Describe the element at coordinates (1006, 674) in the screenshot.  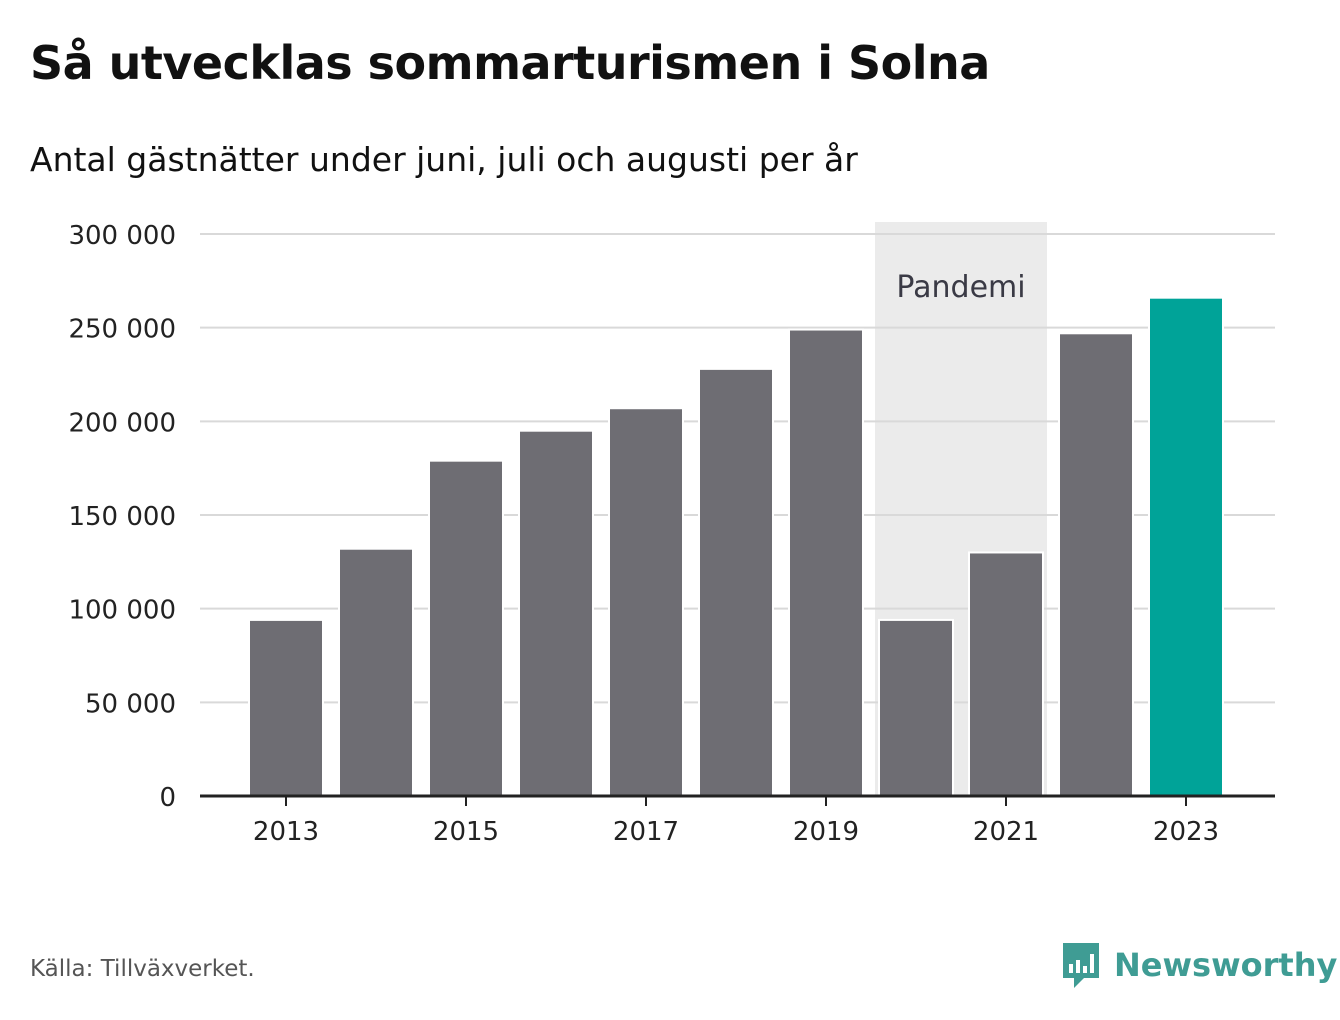
I see `bar-2021` at that location.